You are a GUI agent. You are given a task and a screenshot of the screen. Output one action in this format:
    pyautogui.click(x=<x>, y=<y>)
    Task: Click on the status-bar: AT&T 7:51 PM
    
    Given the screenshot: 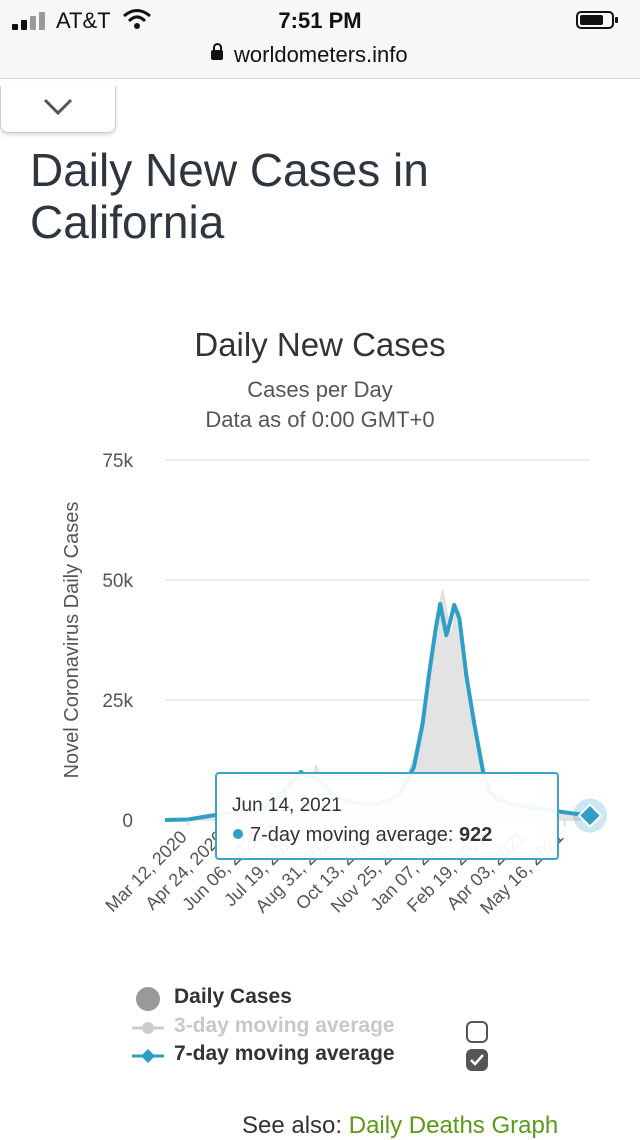 What is the action you would take?
    pyautogui.click(x=320, y=20)
    